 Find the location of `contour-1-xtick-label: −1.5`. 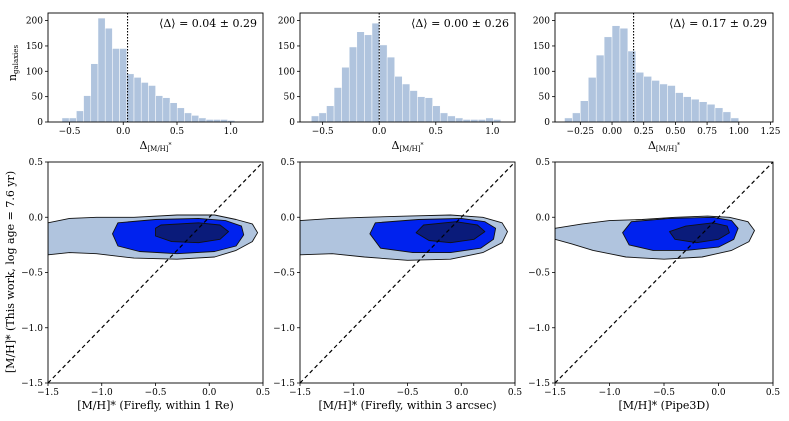

contour-1-xtick-label: −1.5 is located at coordinates (48, 393).